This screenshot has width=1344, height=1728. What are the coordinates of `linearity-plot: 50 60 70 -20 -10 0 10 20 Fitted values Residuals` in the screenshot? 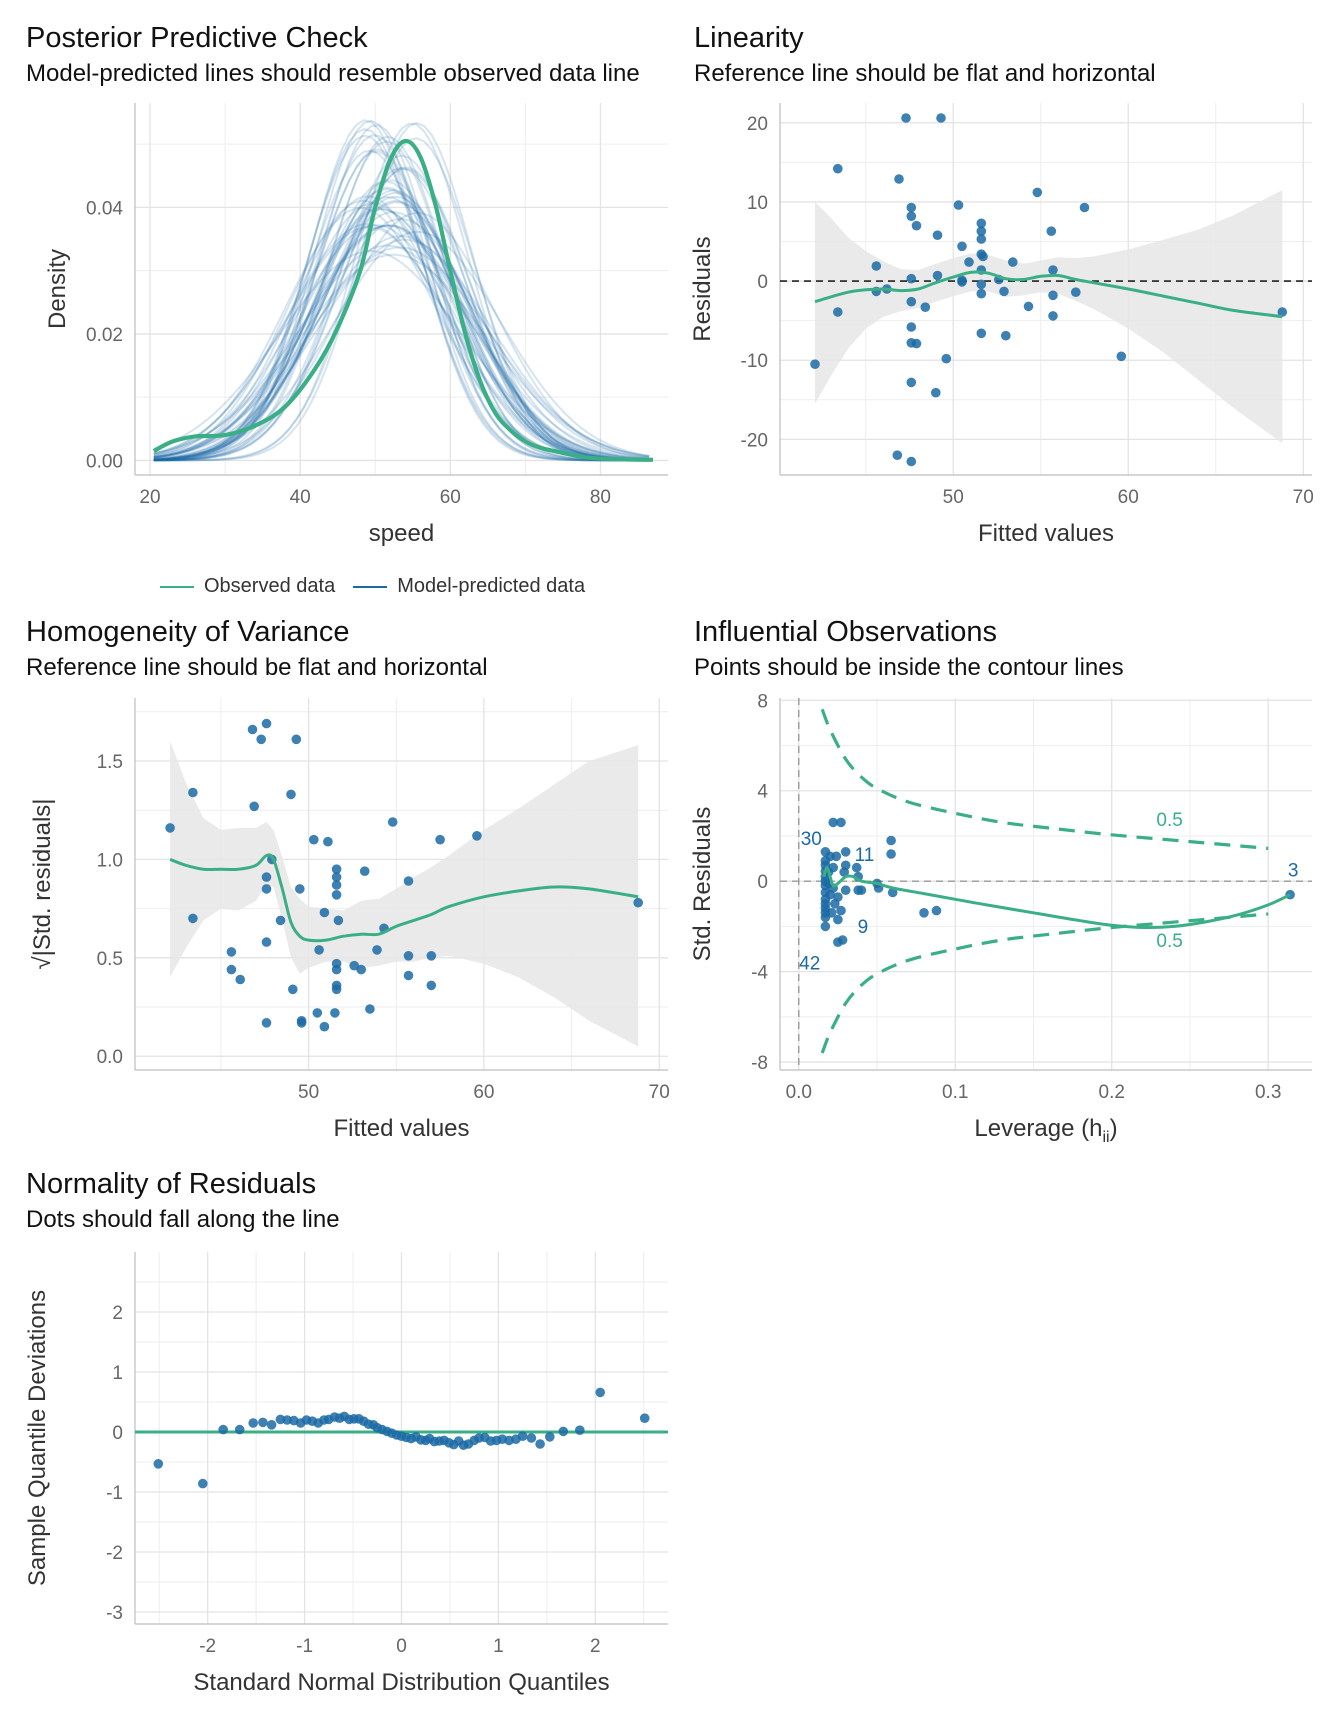 It's located at (1001, 325).